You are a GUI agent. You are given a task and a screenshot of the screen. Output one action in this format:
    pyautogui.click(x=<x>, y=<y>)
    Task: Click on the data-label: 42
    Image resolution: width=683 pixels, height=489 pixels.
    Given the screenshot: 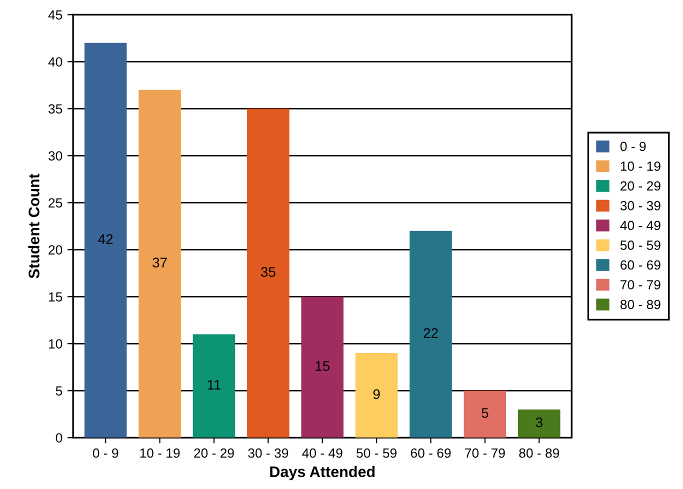 What is the action you would take?
    pyautogui.click(x=105, y=239)
    